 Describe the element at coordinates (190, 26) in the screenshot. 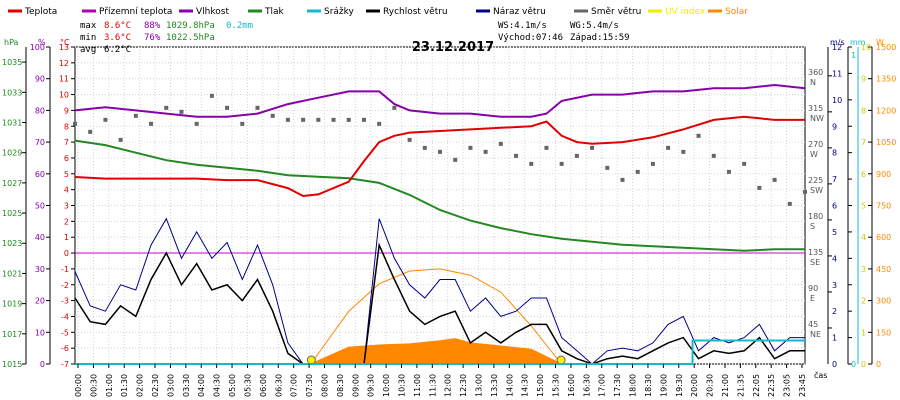

I see `stat-max-press: 1029.8hPa` at that location.